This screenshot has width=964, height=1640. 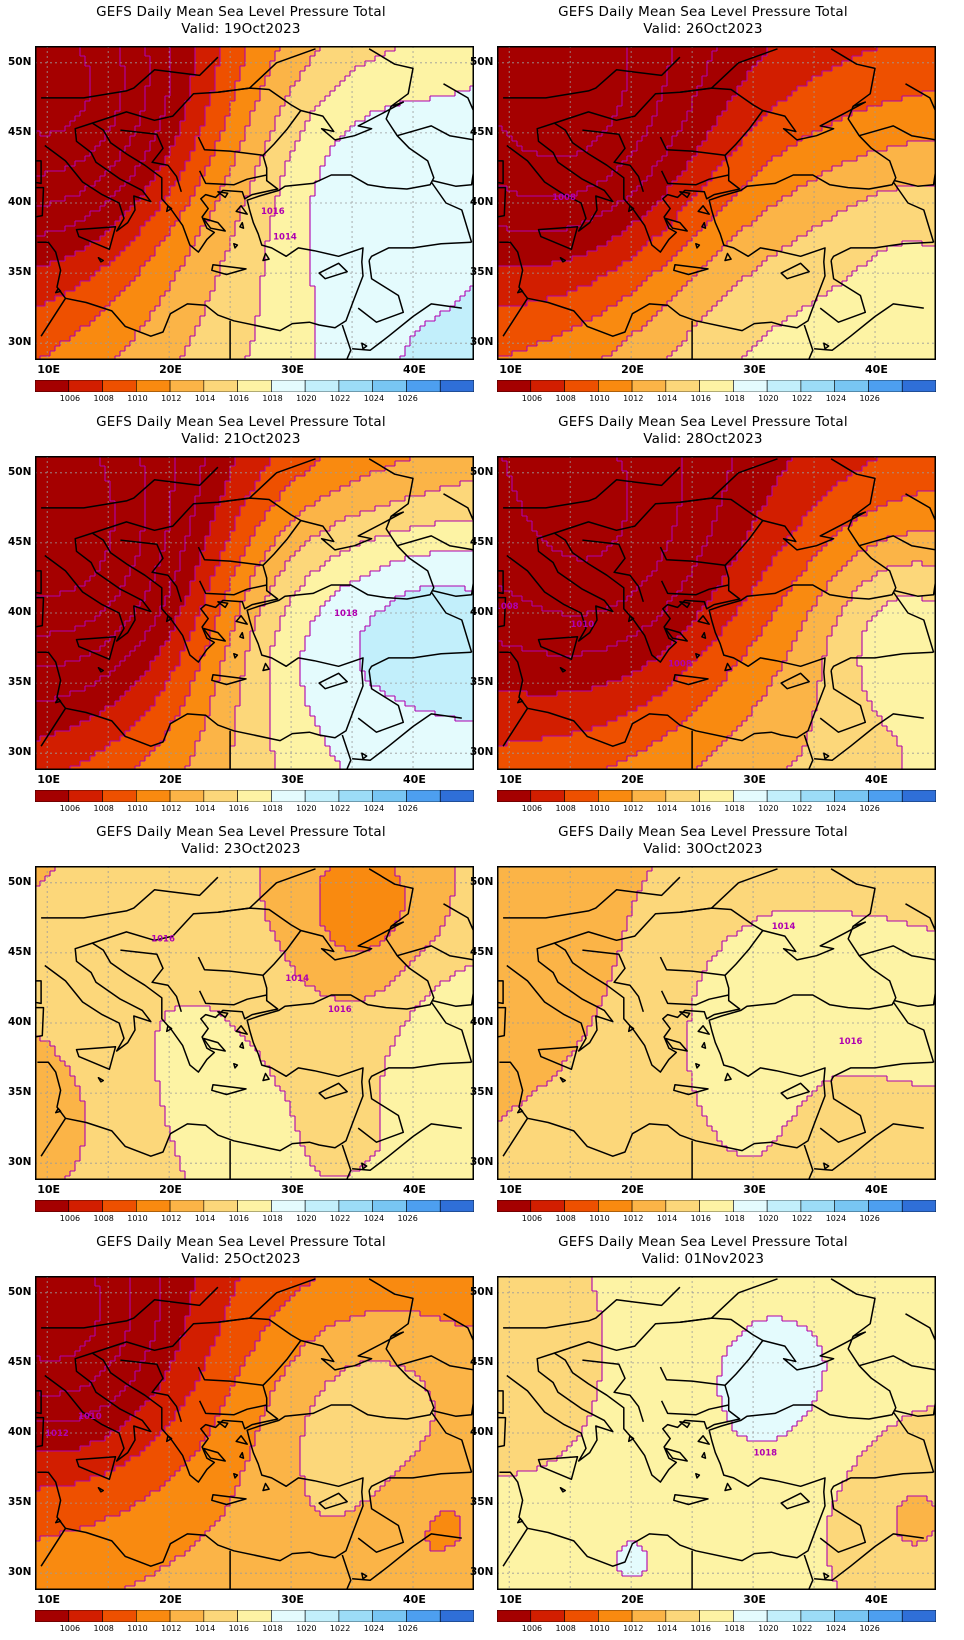 I want to click on contour-label: 1010, so click(x=583, y=625).